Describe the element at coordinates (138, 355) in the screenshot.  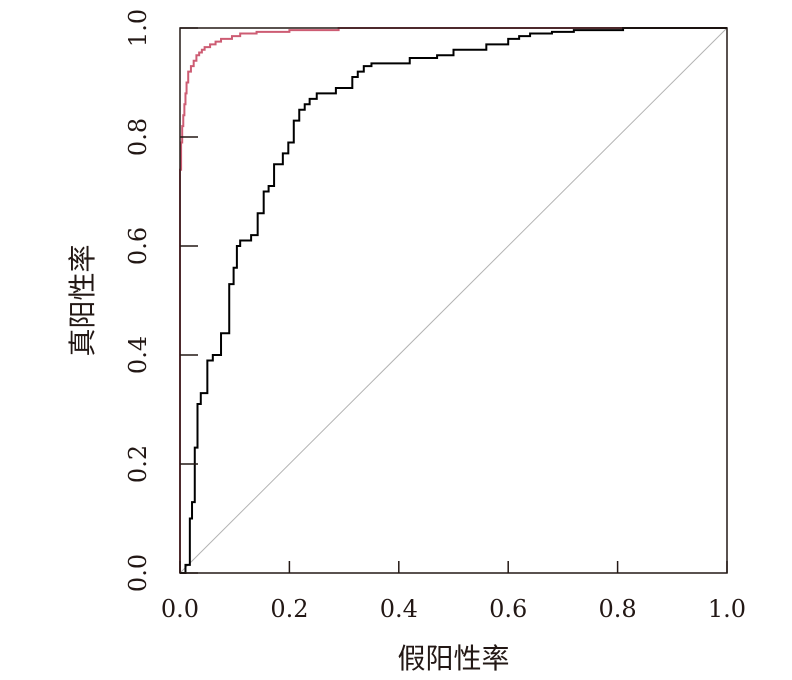
I see `y-tick-label: 0.4` at that location.